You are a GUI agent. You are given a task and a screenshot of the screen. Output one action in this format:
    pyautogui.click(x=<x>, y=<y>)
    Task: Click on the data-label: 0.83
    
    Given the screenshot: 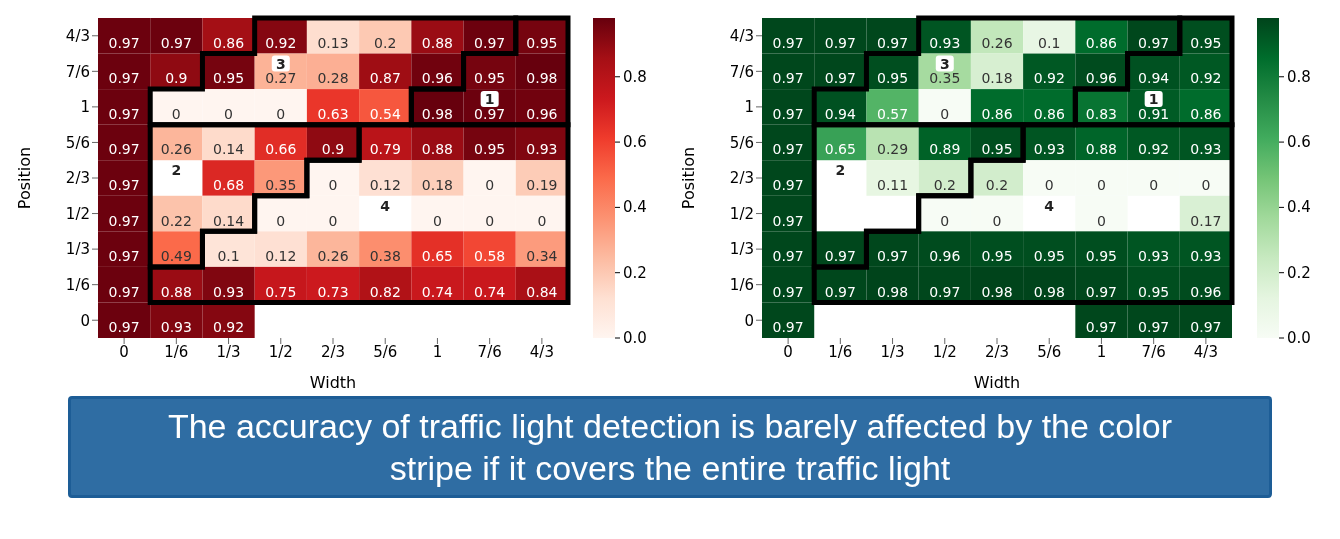 What is the action you would take?
    pyautogui.click(x=1101, y=113)
    